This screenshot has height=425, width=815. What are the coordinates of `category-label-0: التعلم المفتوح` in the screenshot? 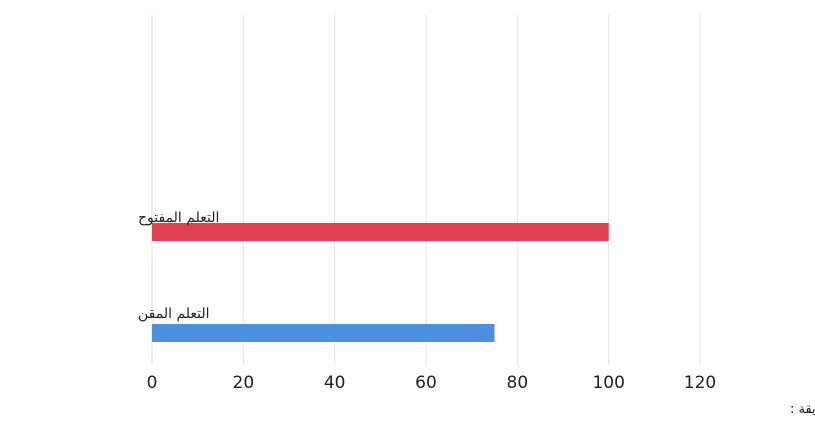 It's located at (178, 218).